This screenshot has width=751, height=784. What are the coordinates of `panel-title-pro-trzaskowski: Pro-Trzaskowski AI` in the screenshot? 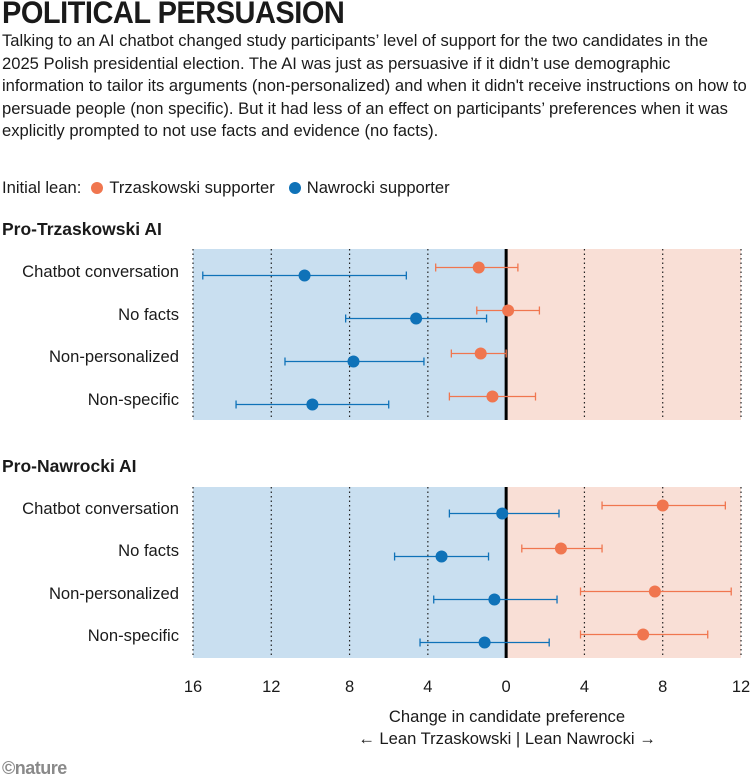 It's located at (82, 229).